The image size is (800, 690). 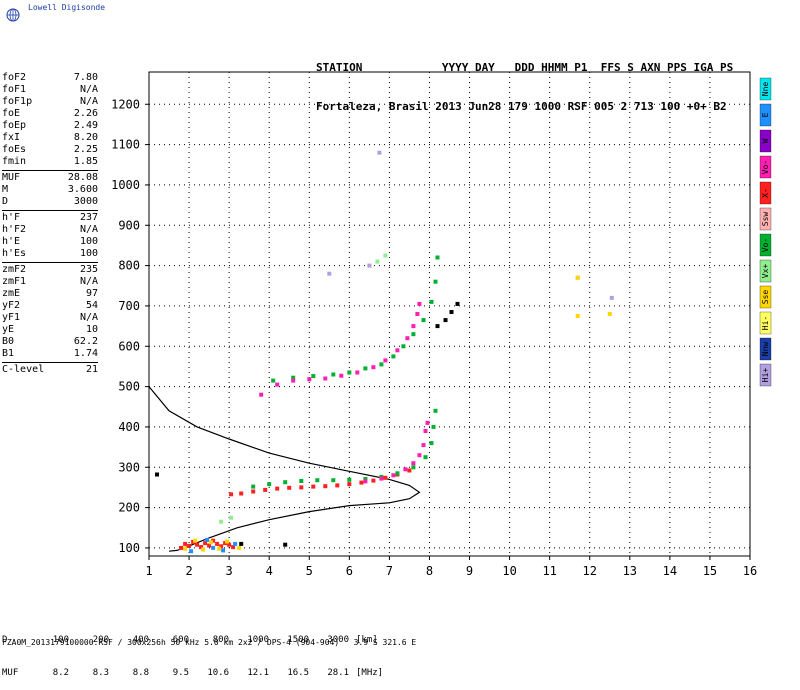 I want to click on param-name: foE, so click(x=11, y=113).